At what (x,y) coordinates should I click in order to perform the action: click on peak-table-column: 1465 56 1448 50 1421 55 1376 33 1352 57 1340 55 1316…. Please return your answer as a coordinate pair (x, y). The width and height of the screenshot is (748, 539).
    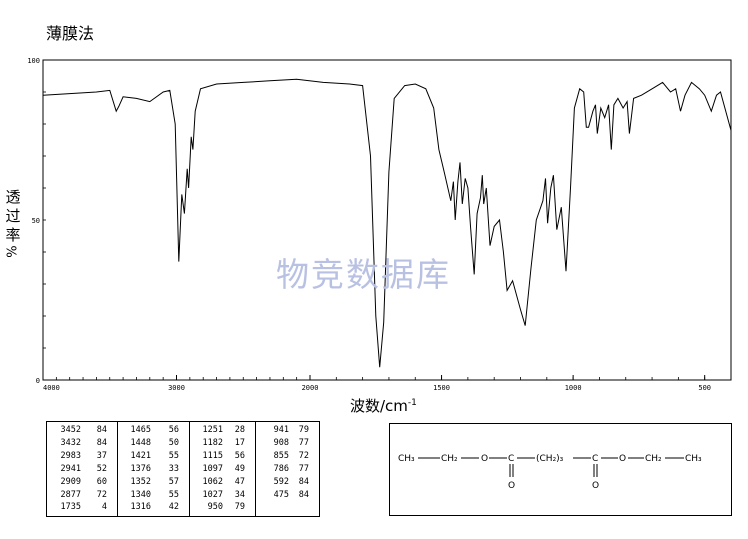
    Looking at the image, I should click on (153, 469).